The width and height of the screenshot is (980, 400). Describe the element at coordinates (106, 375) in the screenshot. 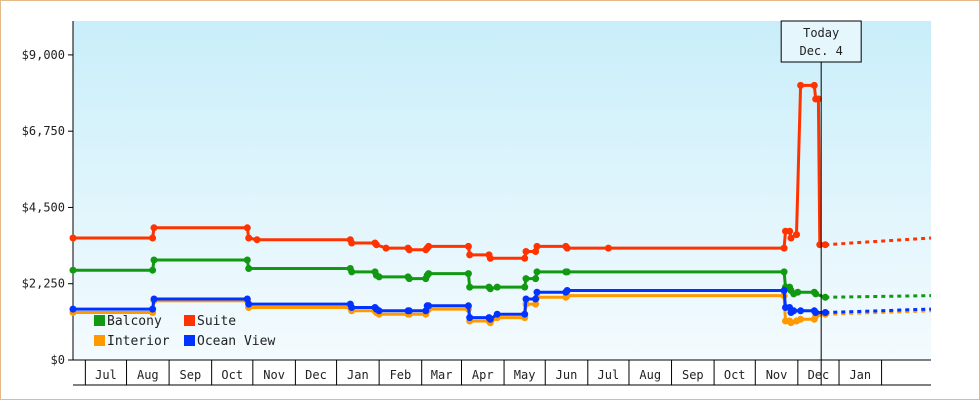

I see `x-tick-label: Jul` at that location.